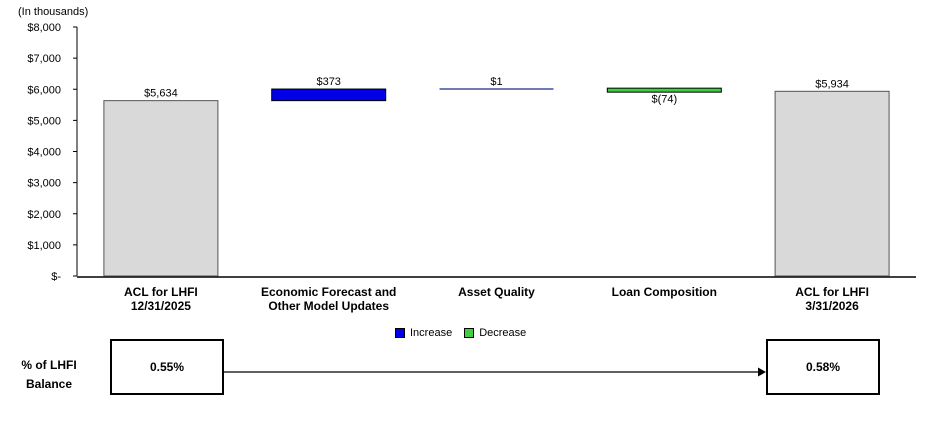 This screenshot has width=946, height=428. Describe the element at coordinates (469, 333) in the screenshot. I see `legend-decrease-swatch` at that location.